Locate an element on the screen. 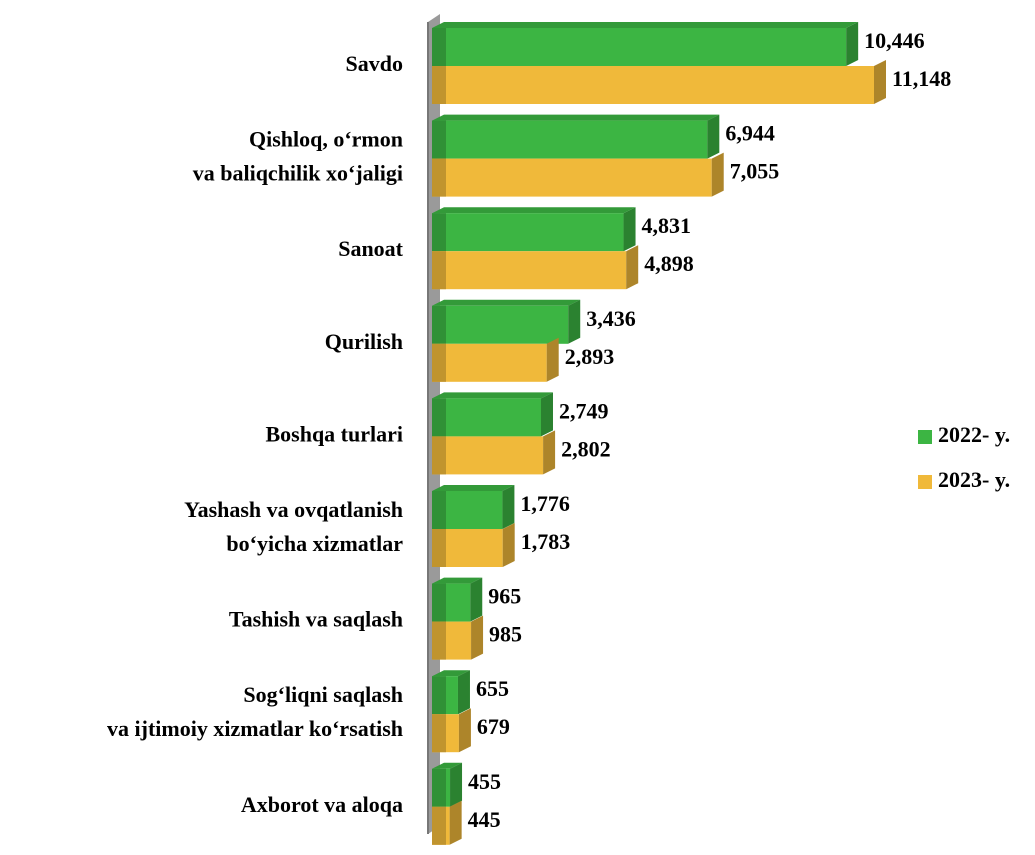  value-label: 4,831 is located at coordinates (667, 225).